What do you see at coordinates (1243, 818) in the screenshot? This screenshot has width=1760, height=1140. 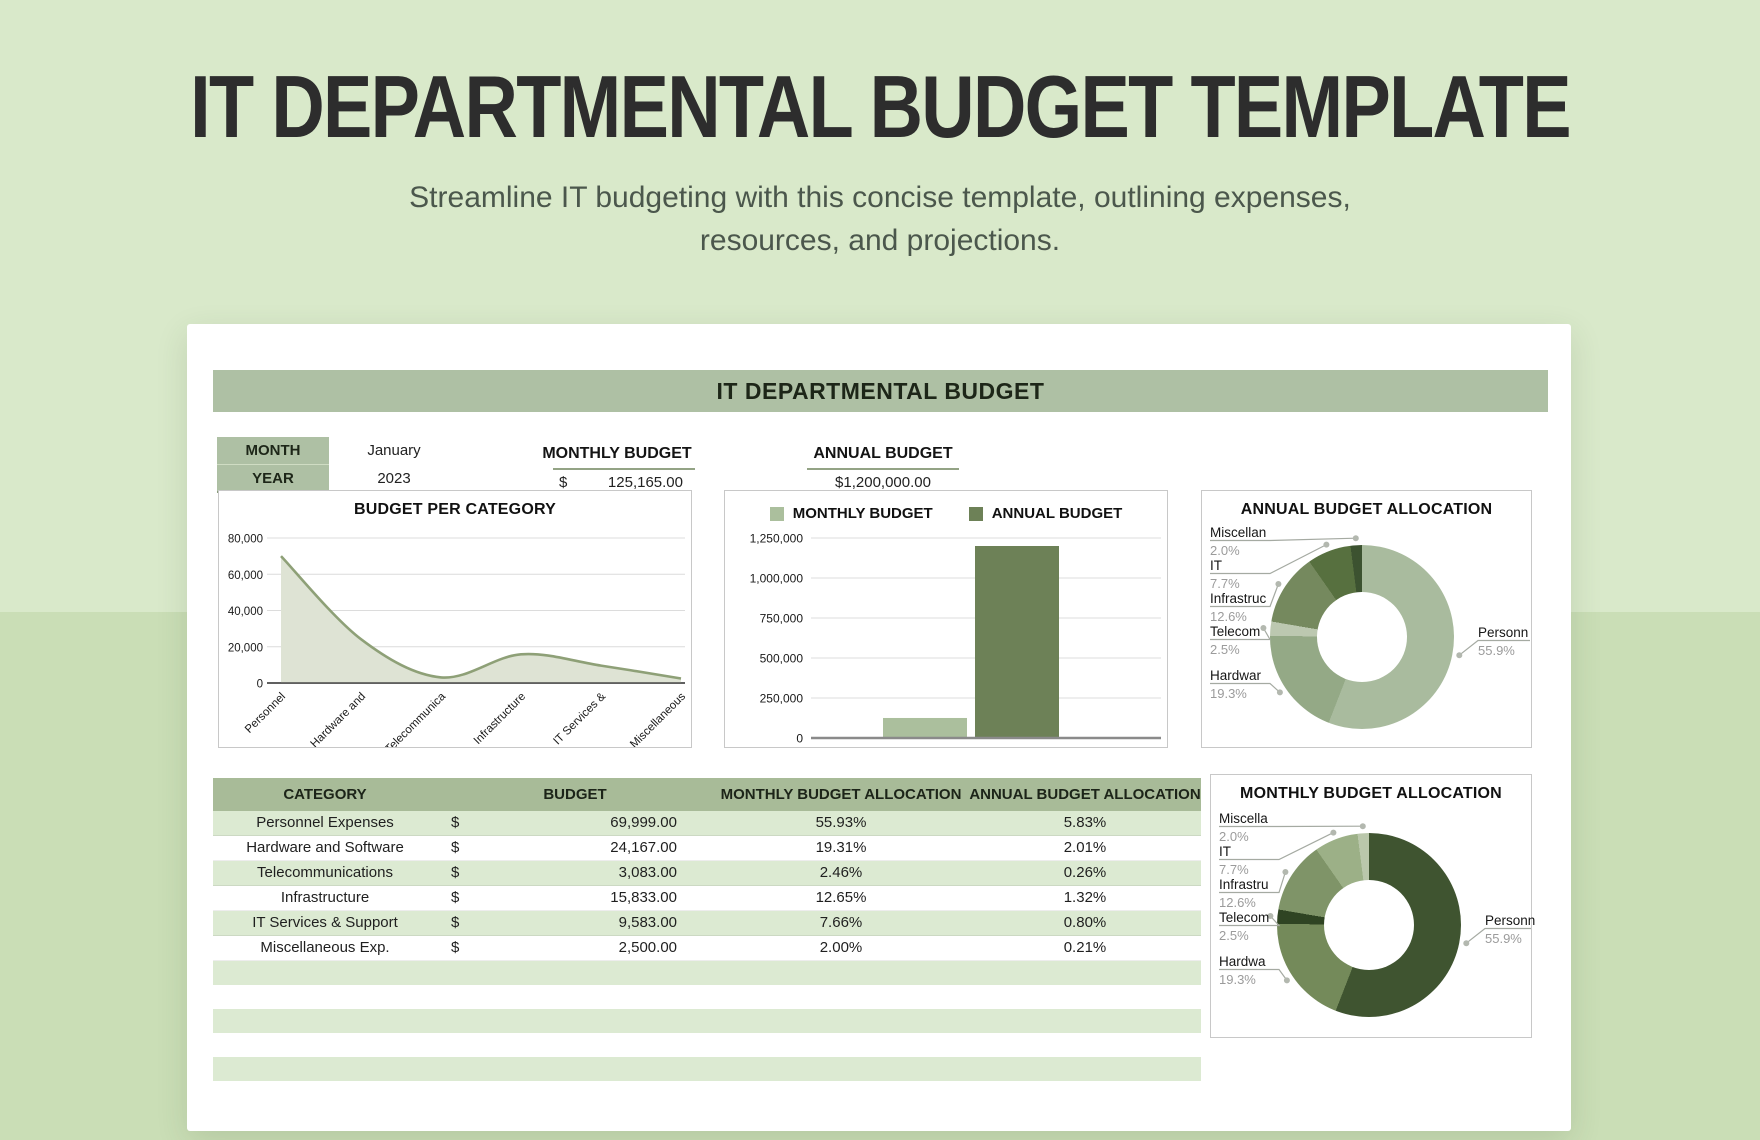 I see `donut-segment-label: Miscella` at bounding box center [1243, 818].